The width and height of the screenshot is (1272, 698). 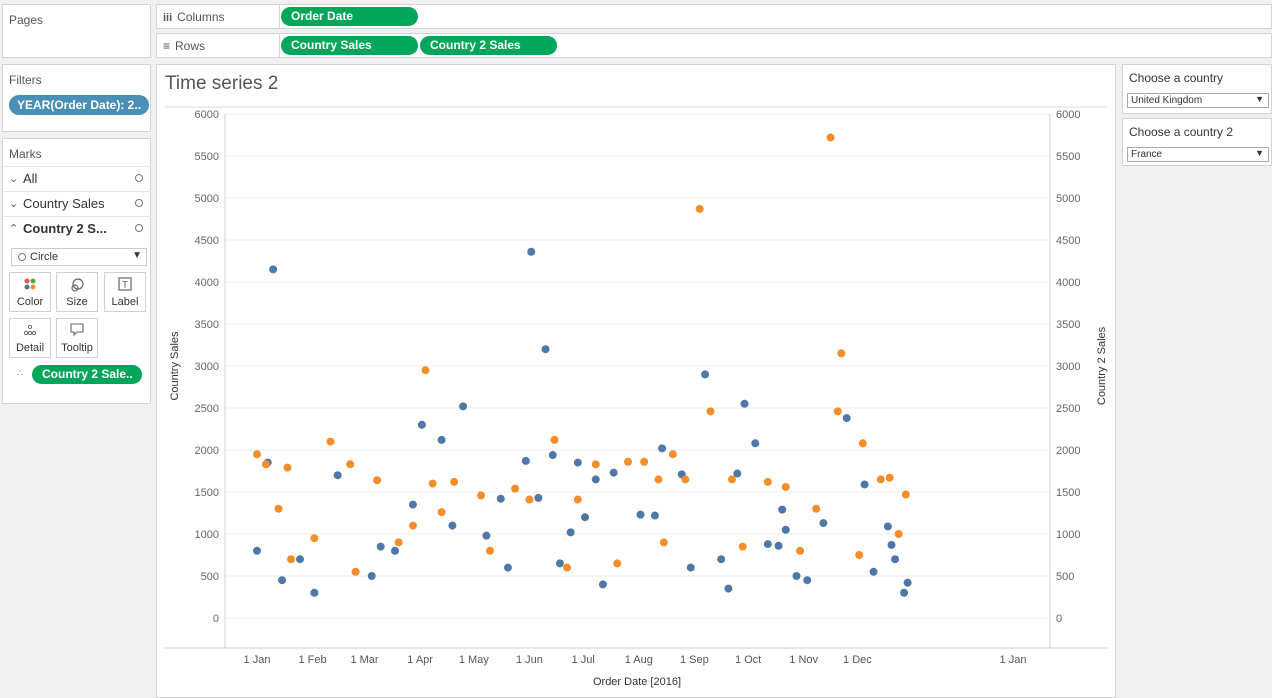 What do you see at coordinates (207, 493) in the screenshot?
I see `y-tick-label-left: 1500` at bounding box center [207, 493].